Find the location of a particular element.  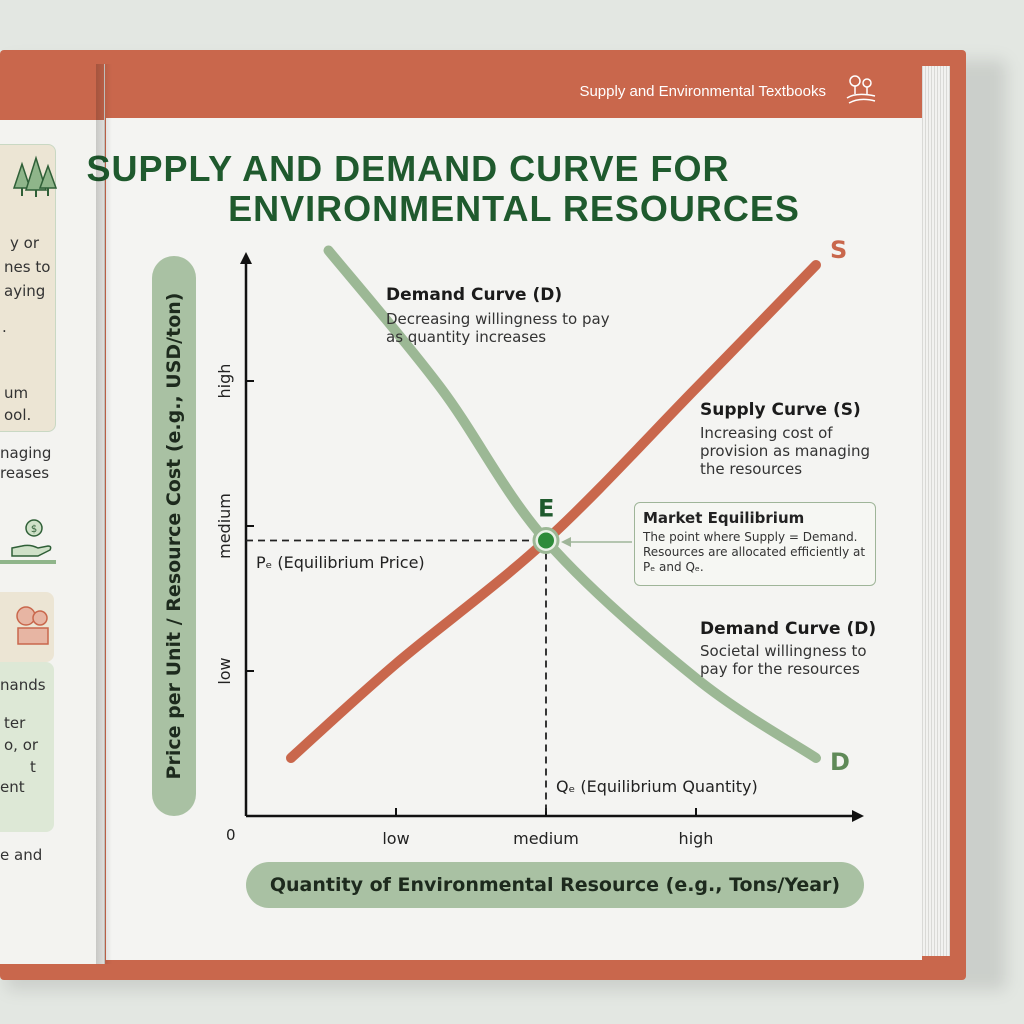

left-fragment: t is located at coordinates (33, 767).